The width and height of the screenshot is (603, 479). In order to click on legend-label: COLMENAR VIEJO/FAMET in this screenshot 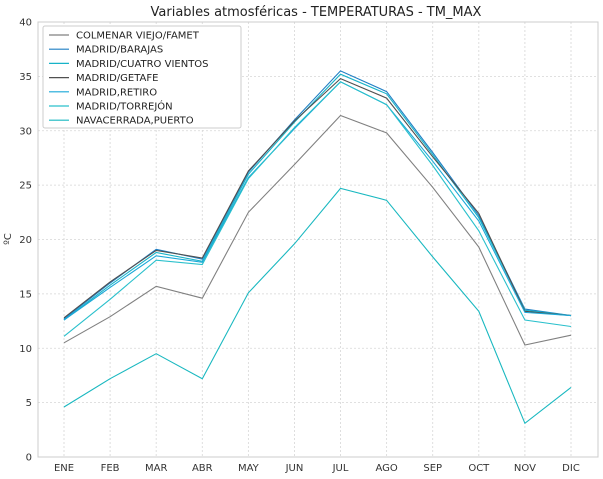, I will do `click(138, 36)`.